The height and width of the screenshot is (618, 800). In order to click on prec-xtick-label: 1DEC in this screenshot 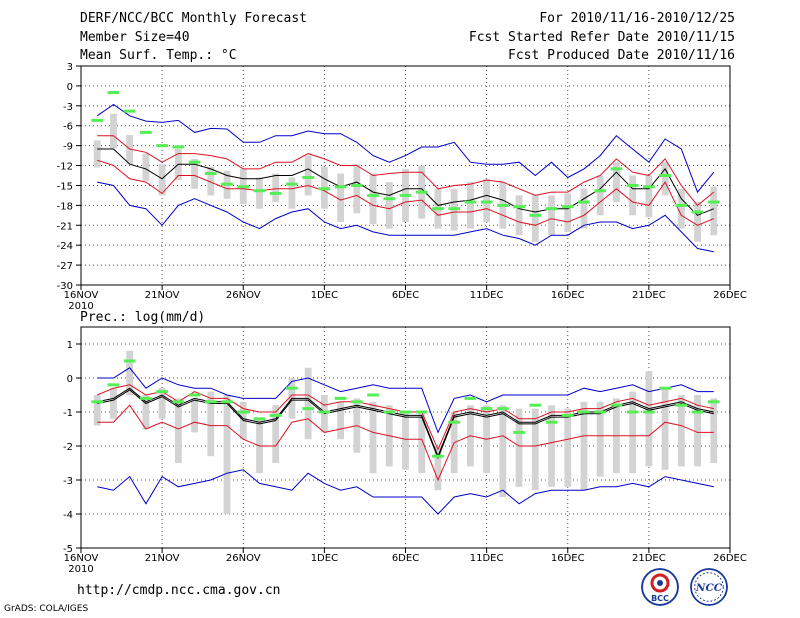, I will do `click(324, 558)`.